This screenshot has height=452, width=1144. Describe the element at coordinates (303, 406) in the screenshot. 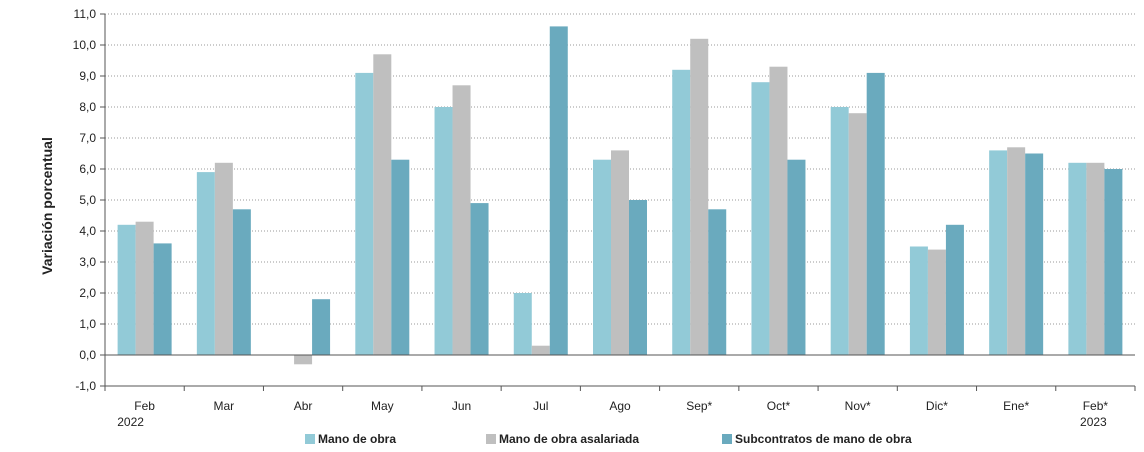

I see `x-tick-label: Abr` at that location.